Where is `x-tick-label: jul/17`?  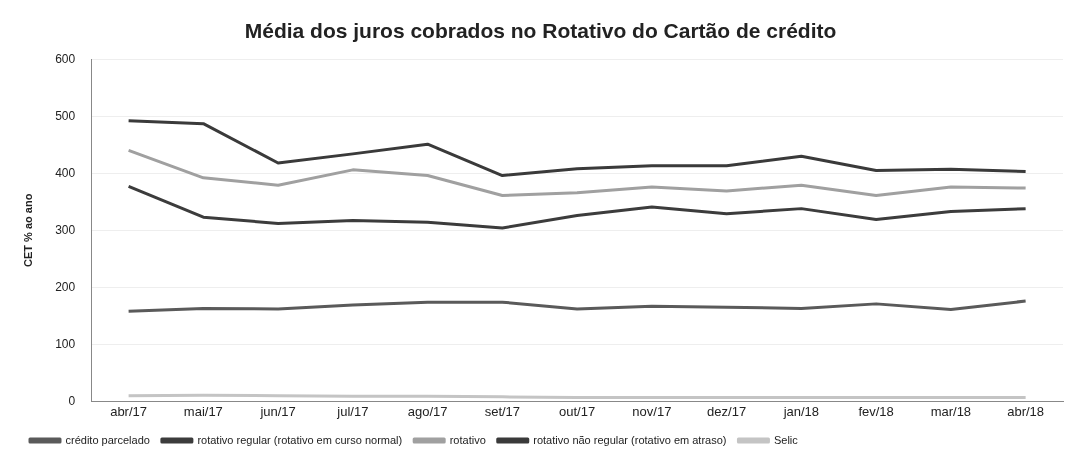 x-tick-label: jul/17 is located at coordinates (352, 411).